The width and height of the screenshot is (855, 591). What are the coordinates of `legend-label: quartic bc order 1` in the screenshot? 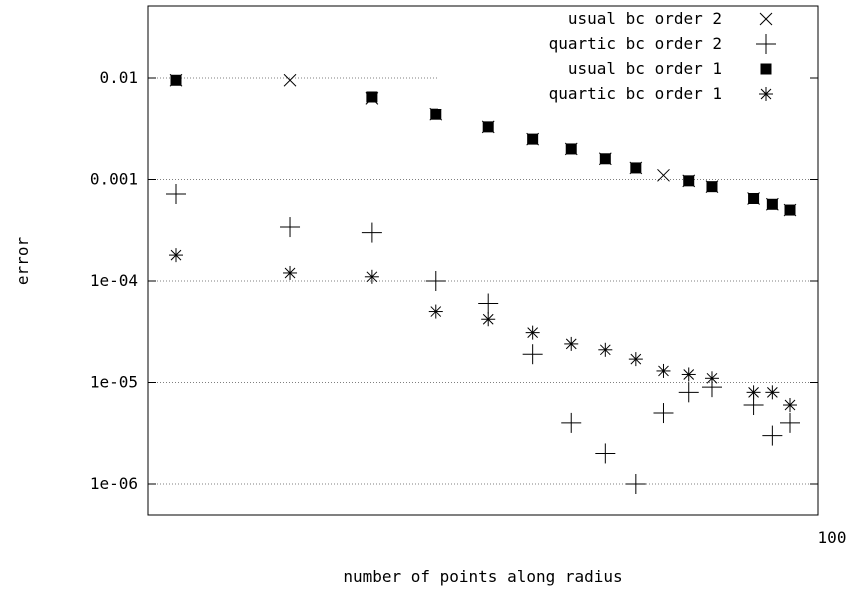 It's located at (635, 93).